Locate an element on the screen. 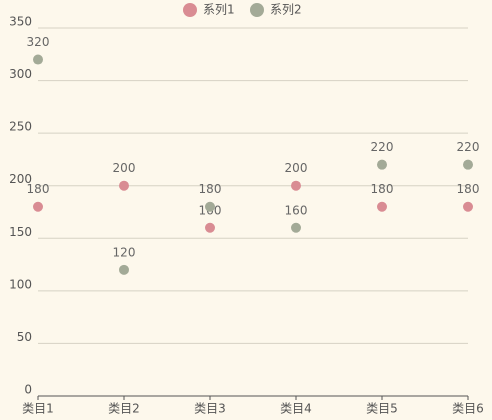 The image size is (492, 420). data-label: 120 is located at coordinates (124, 252).